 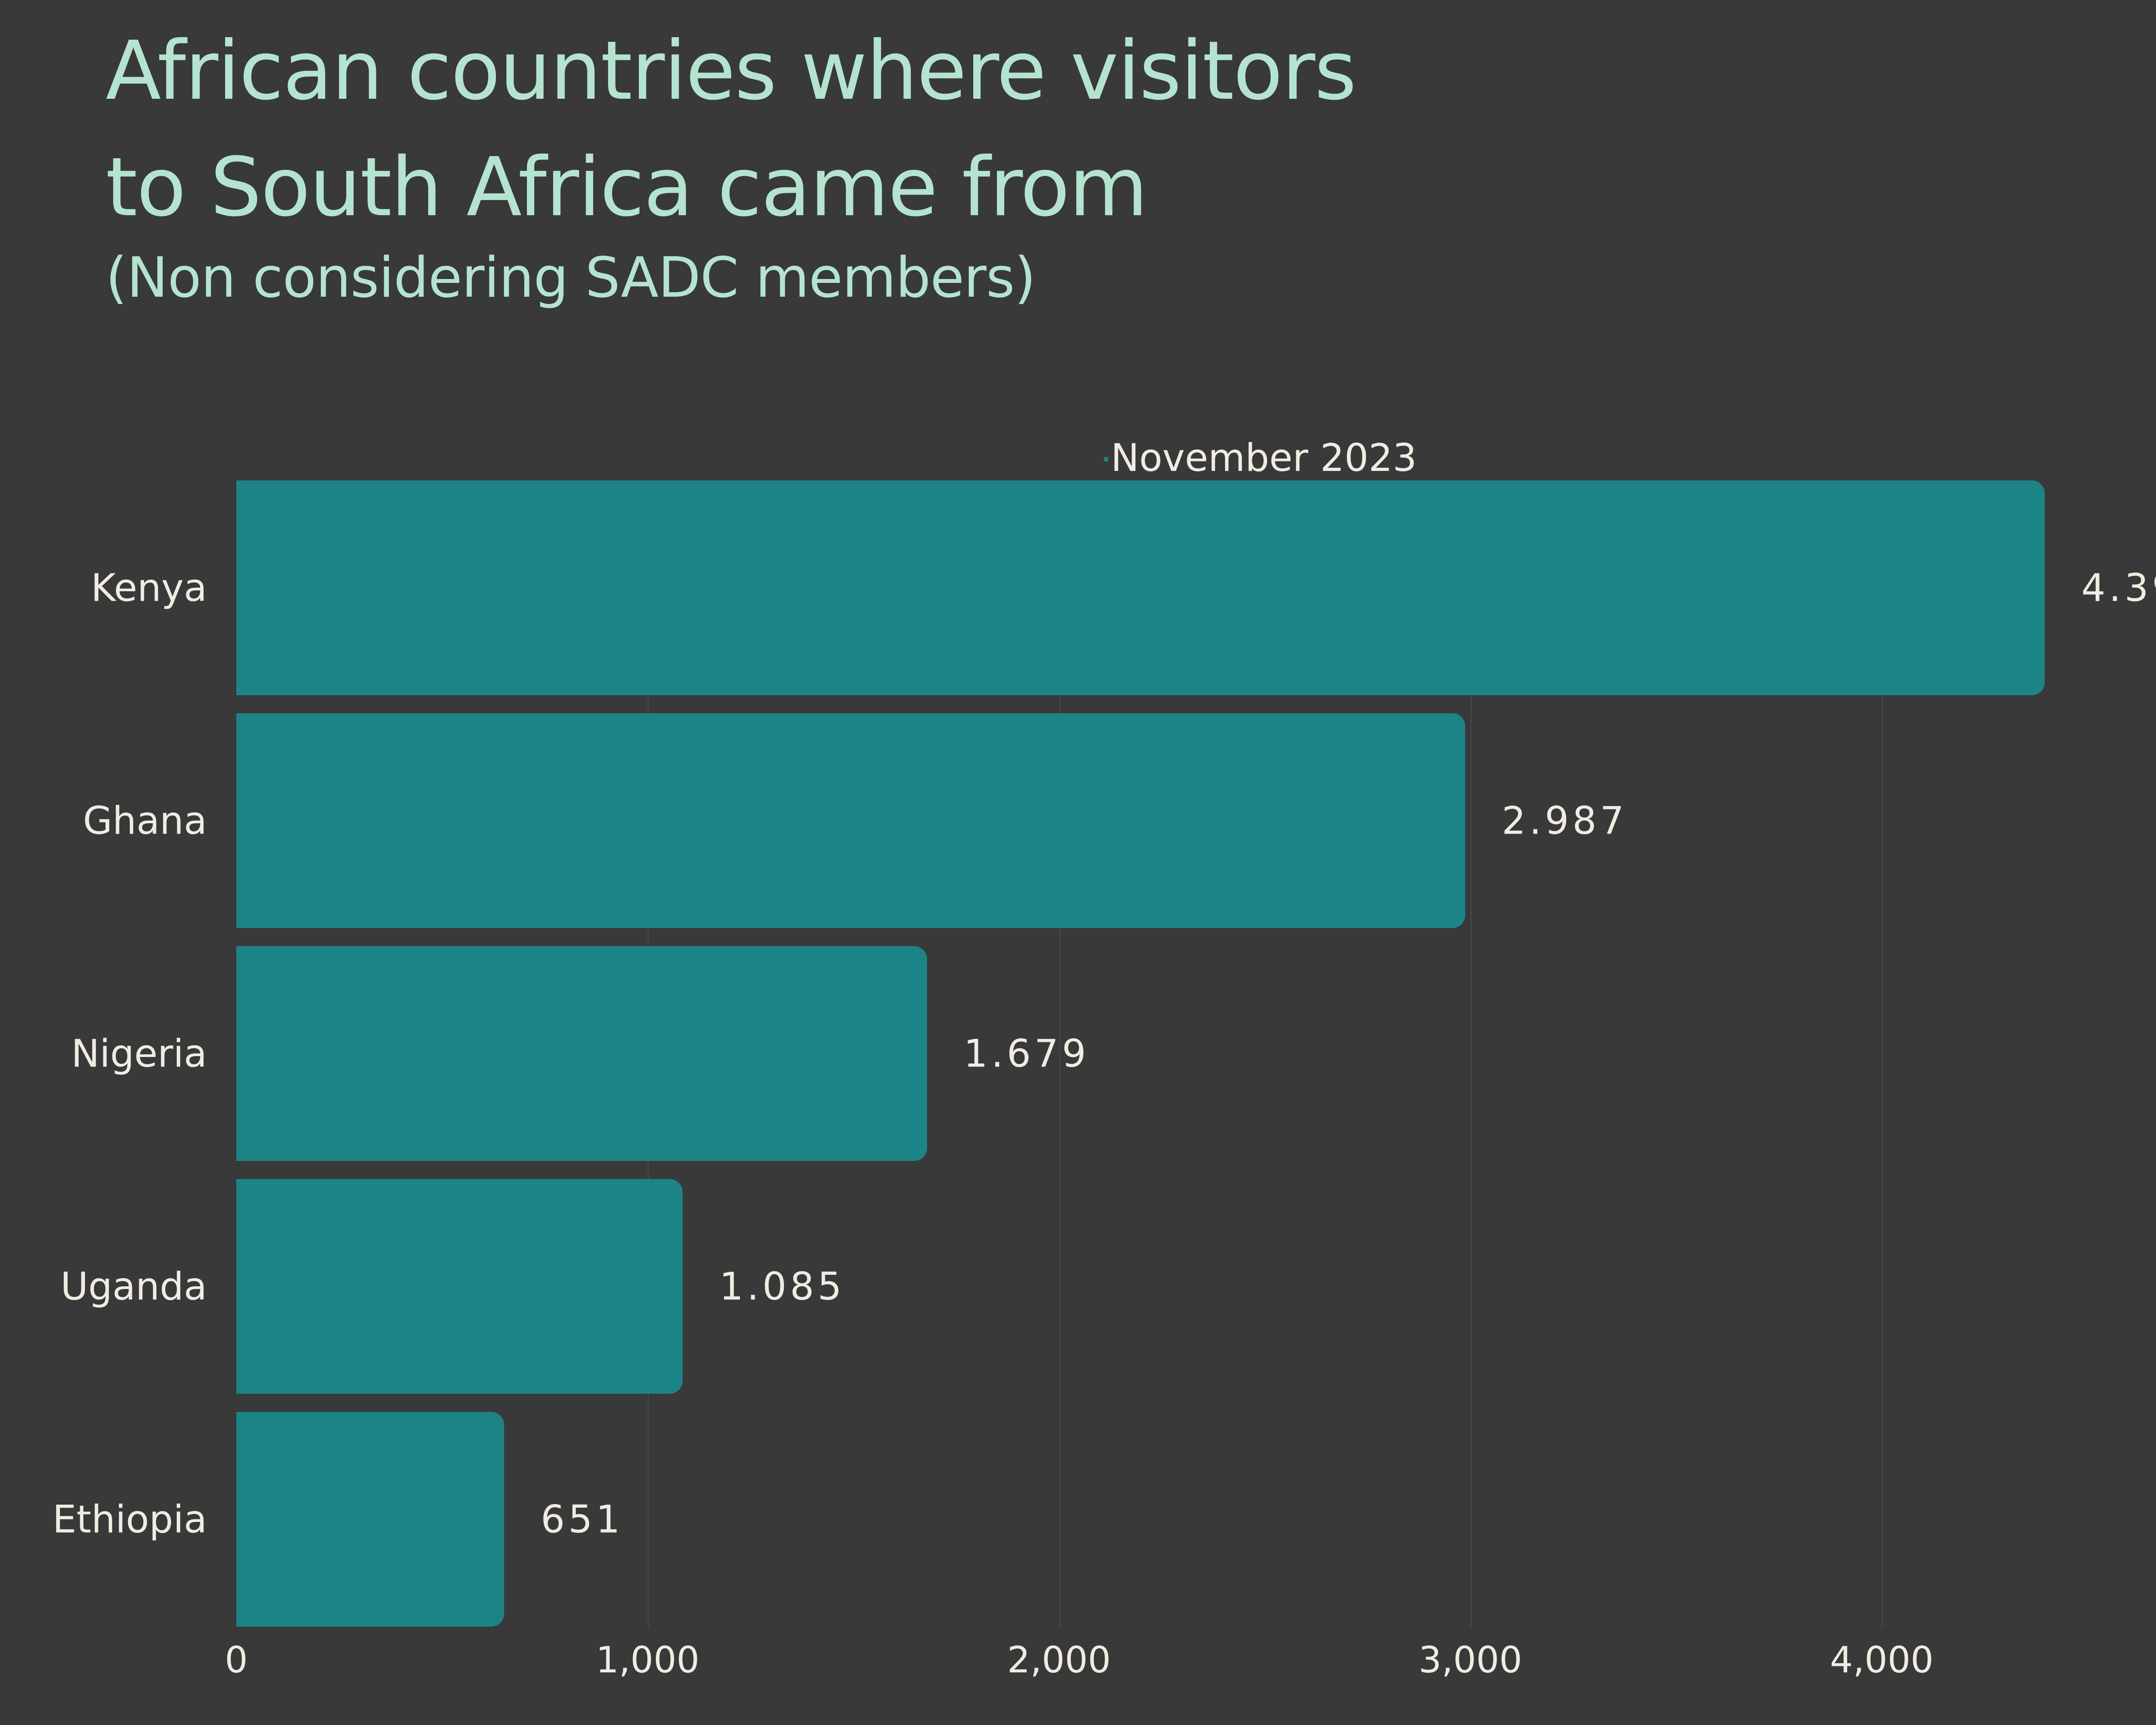 I want to click on bar-ghana, so click(x=850, y=821).